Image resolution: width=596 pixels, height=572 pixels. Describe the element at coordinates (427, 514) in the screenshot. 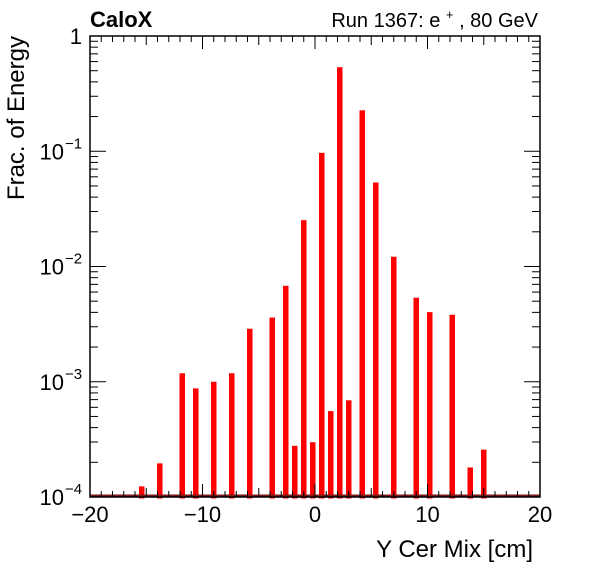

I see `x-tick-label: 10` at that location.